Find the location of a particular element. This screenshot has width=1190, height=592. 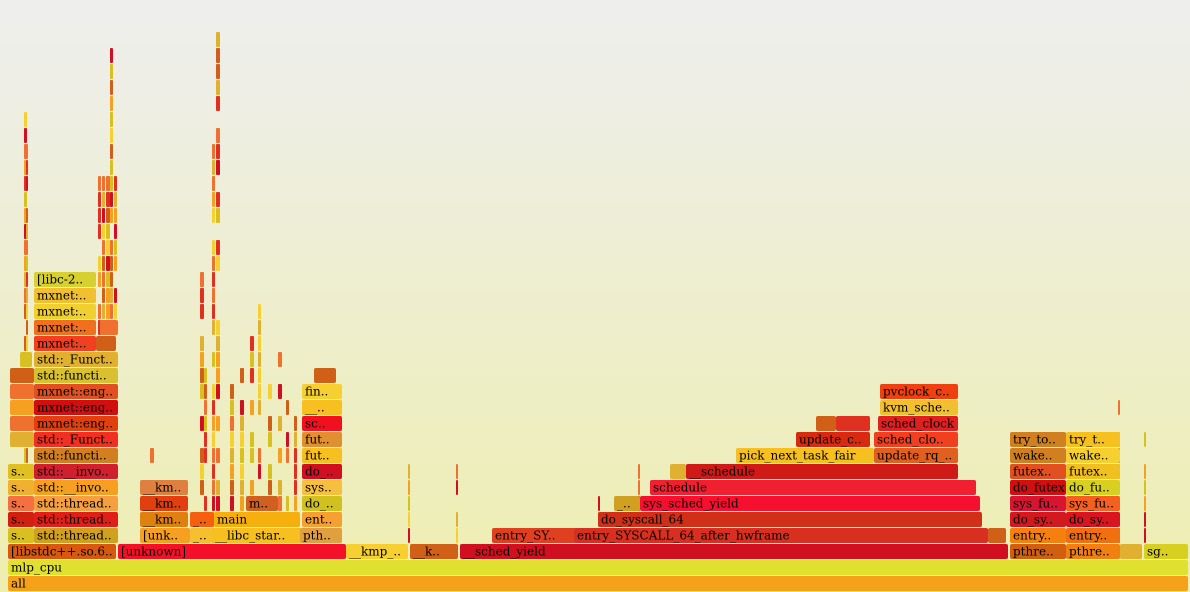

frame: [libc-2.. is located at coordinates (65, 279).